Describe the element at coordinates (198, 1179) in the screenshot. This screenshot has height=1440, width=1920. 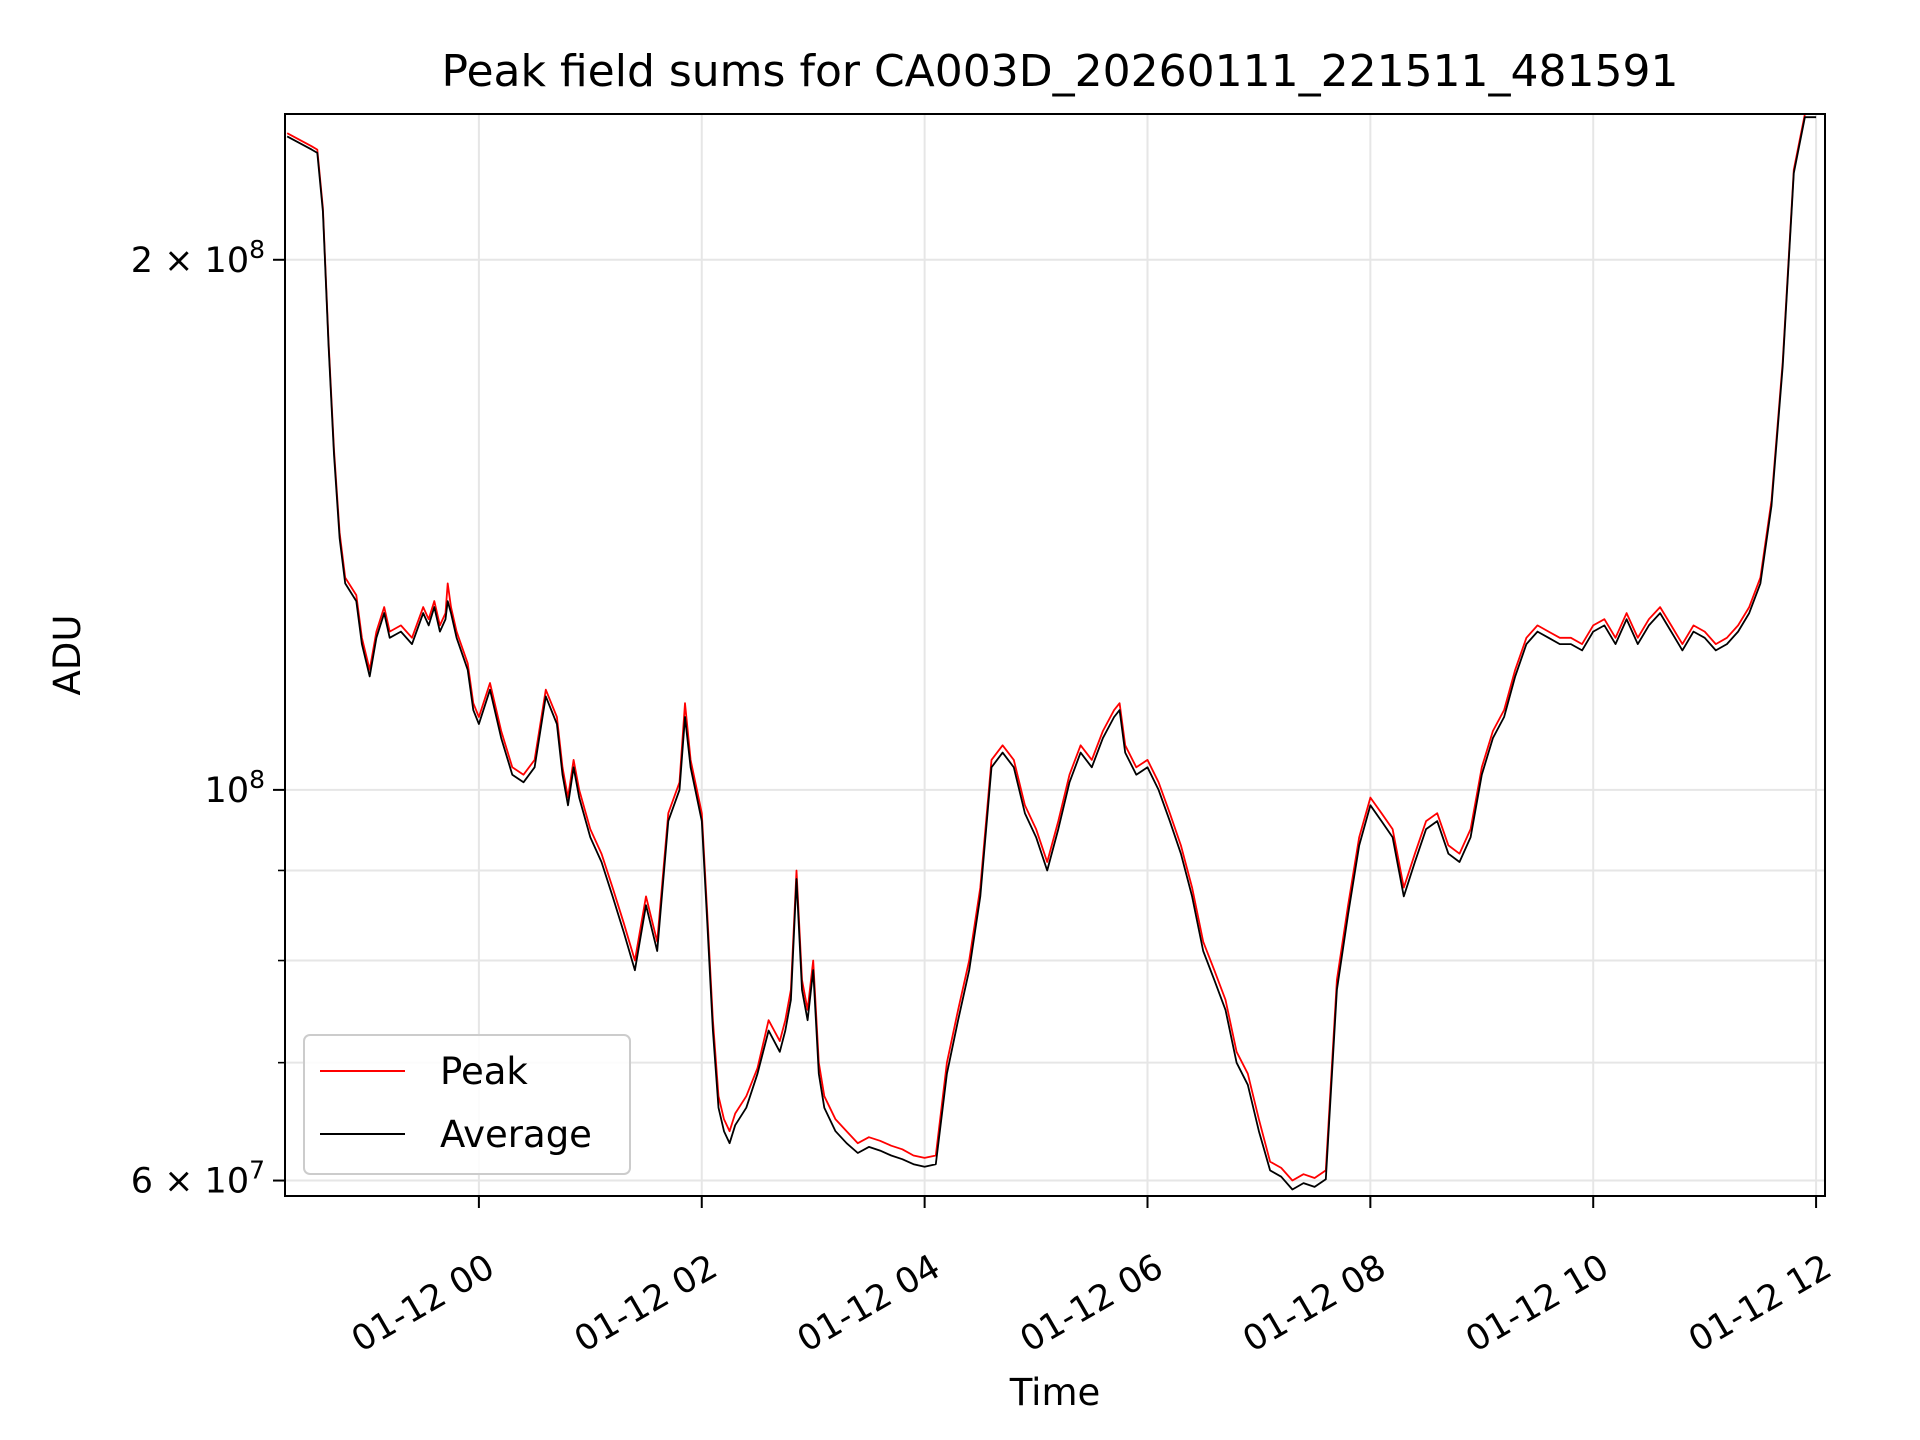
I see `y-tick-label: 6 × 107` at that location.